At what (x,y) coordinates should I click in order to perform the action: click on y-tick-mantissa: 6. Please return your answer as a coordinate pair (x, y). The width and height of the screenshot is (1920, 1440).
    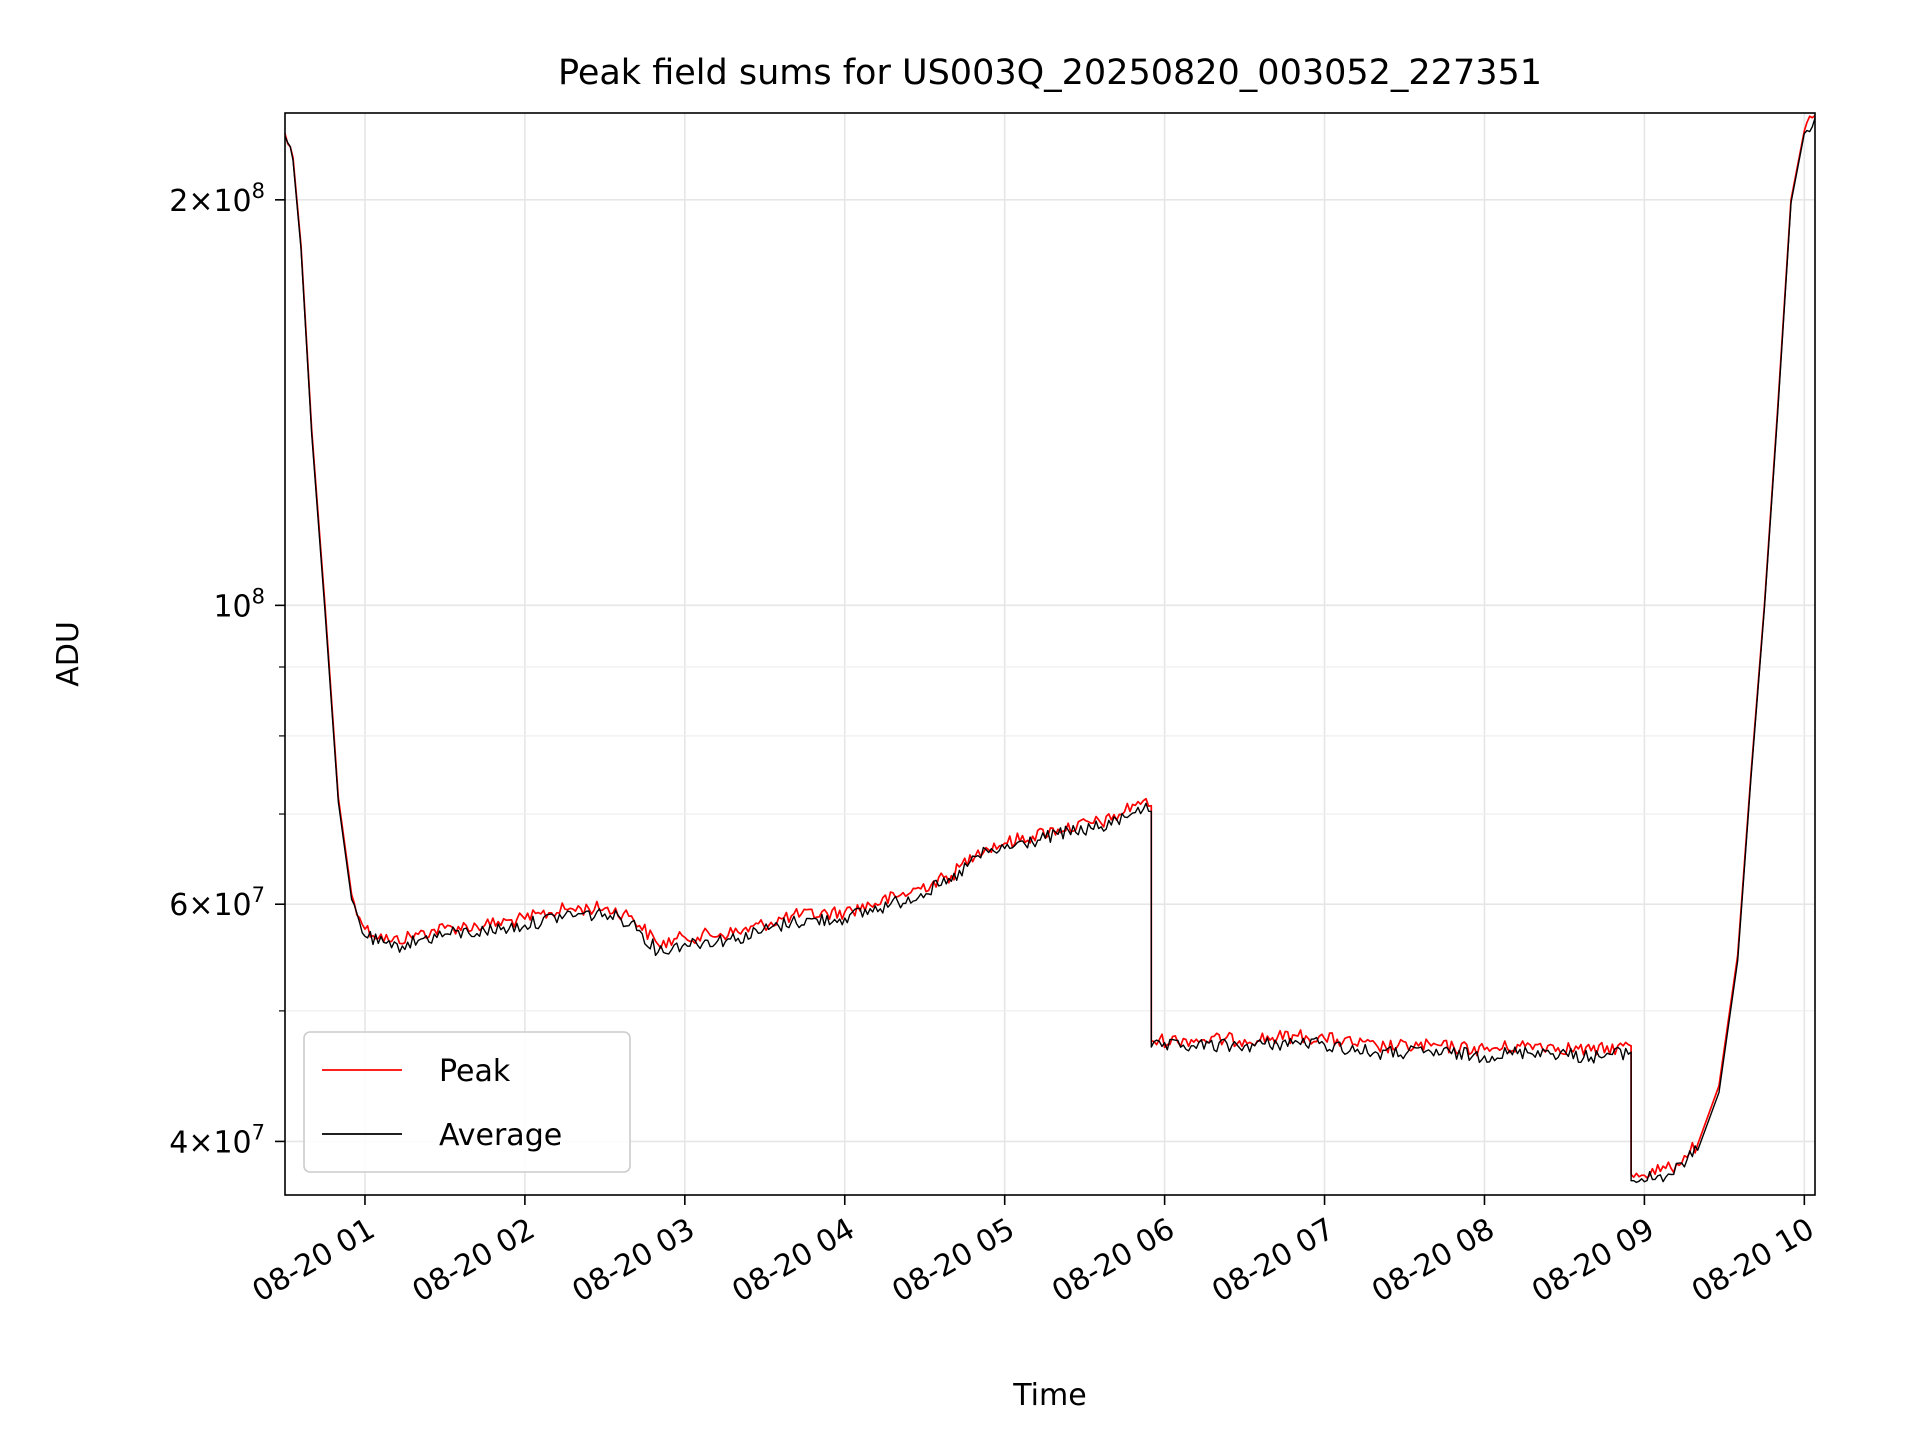
    Looking at the image, I should click on (178, 905).